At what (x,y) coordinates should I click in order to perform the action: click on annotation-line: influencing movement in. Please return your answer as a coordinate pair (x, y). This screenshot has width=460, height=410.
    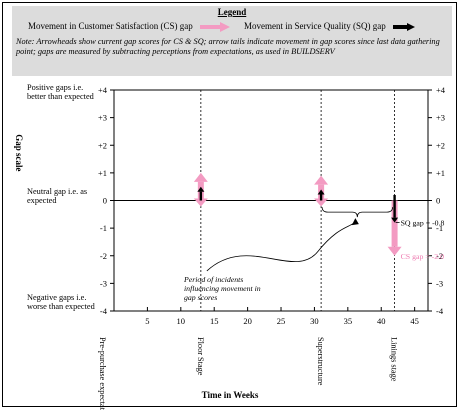
    Looking at the image, I should click on (222, 288).